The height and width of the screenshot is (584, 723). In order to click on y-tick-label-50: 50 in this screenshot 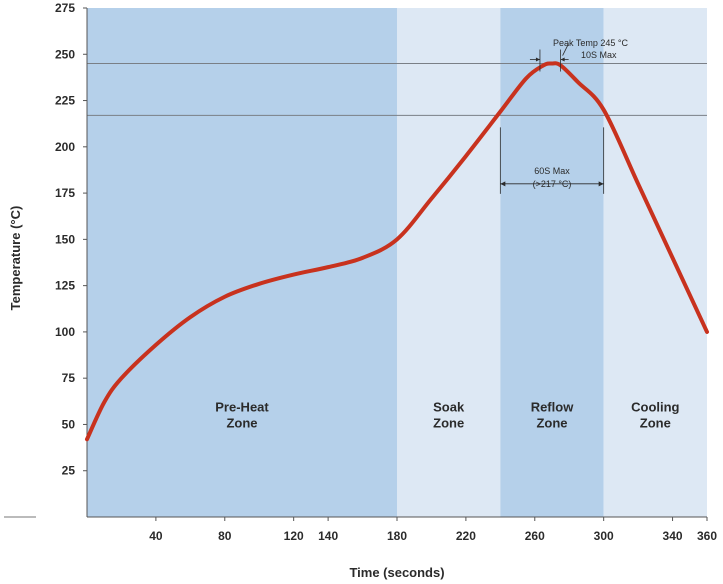, I will do `click(69, 424)`.